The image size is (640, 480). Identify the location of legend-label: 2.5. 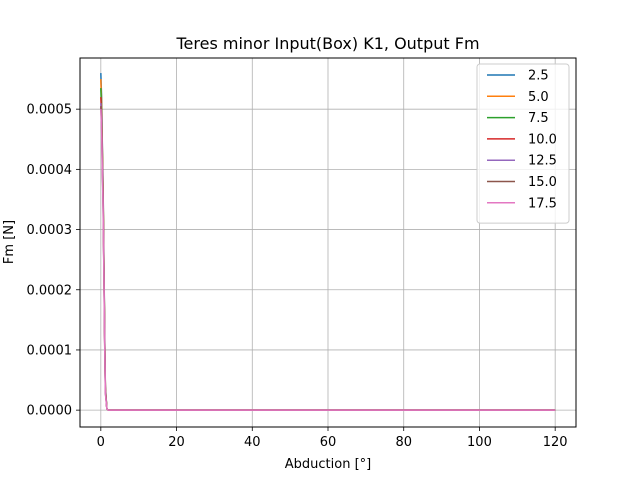
(538, 76).